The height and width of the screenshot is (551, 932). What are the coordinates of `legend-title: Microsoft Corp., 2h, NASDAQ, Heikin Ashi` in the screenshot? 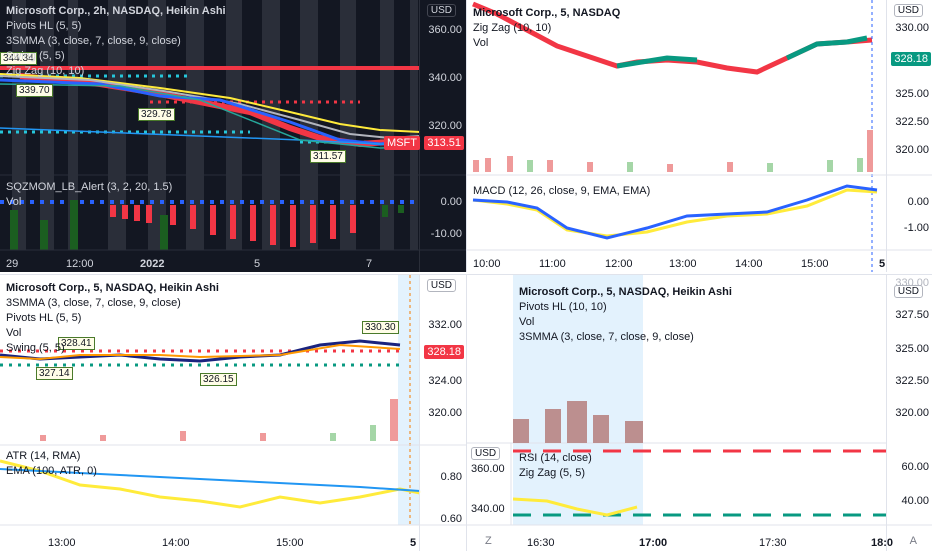 It's located at (116, 11).